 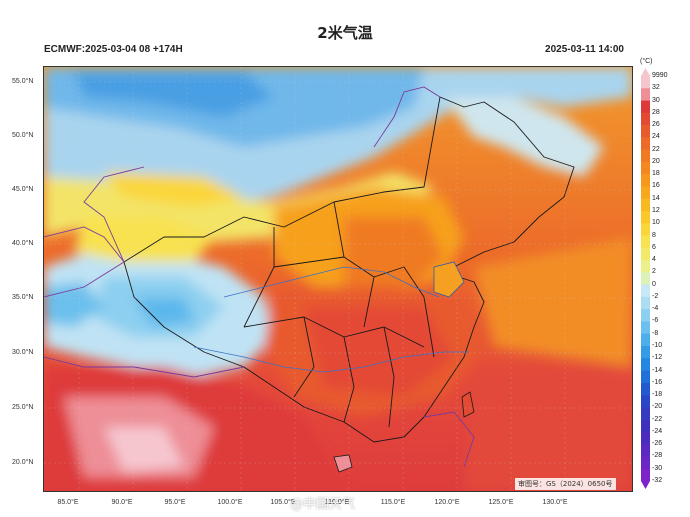 What do you see at coordinates (656, 210) in the screenshot?
I see `colorbar-tick-label: 12` at bounding box center [656, 210].